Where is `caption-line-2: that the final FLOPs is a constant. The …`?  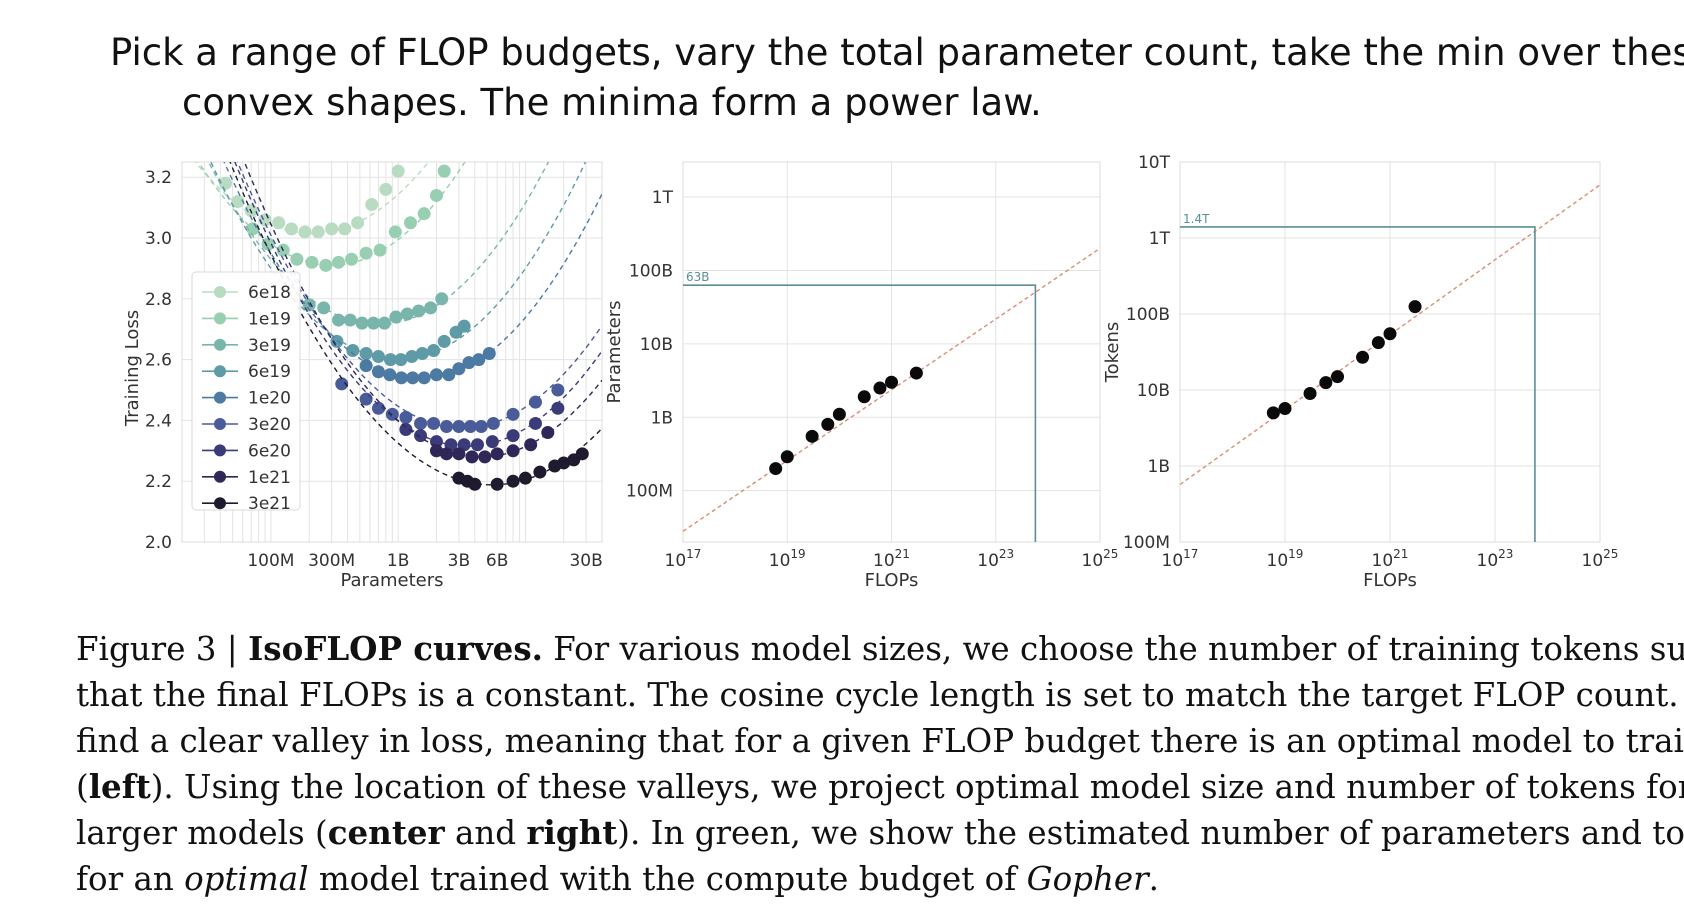
caption-line-2: that the final FLOPs is a constant. The … is located at coordinates (880, 695).